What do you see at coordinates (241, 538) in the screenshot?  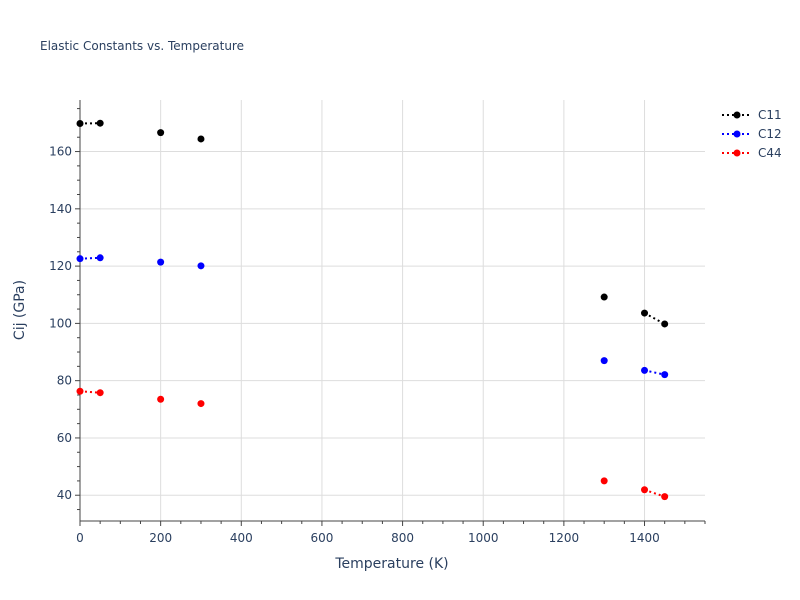 I see `x-tick-label: 400` at bounding box center [241, 538].